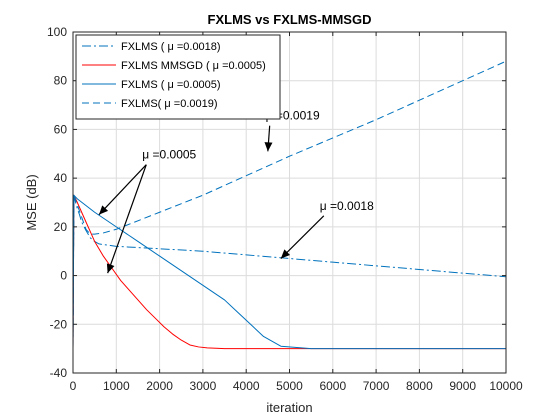  What do you see at coordinates (116, 386) in the screenshot?
I see `x-tick-label: 1000` at bounding box center [116, 386].